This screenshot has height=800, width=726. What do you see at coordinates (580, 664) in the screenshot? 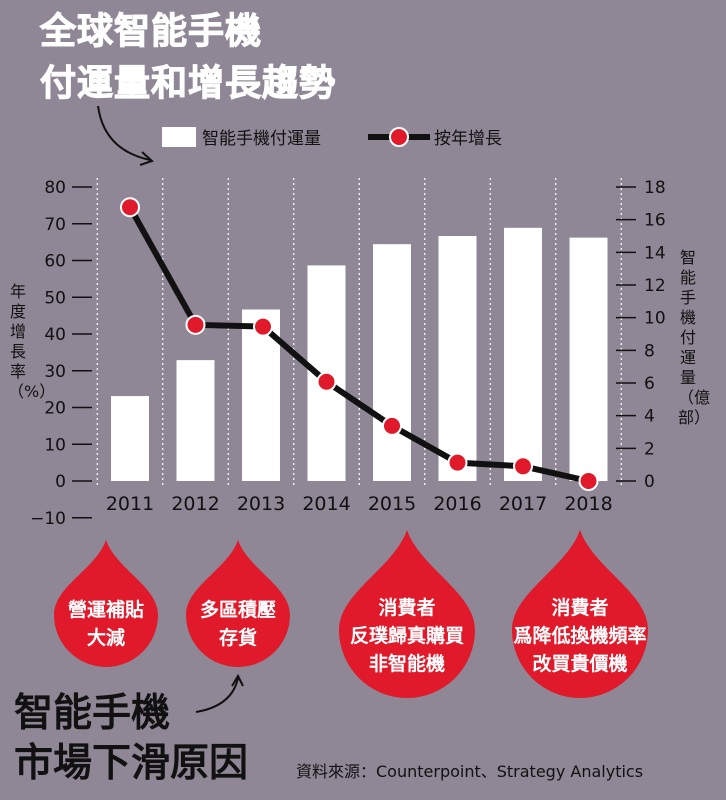
I see `cause-line: 改買貴價機` at bounding box center [580, 664].